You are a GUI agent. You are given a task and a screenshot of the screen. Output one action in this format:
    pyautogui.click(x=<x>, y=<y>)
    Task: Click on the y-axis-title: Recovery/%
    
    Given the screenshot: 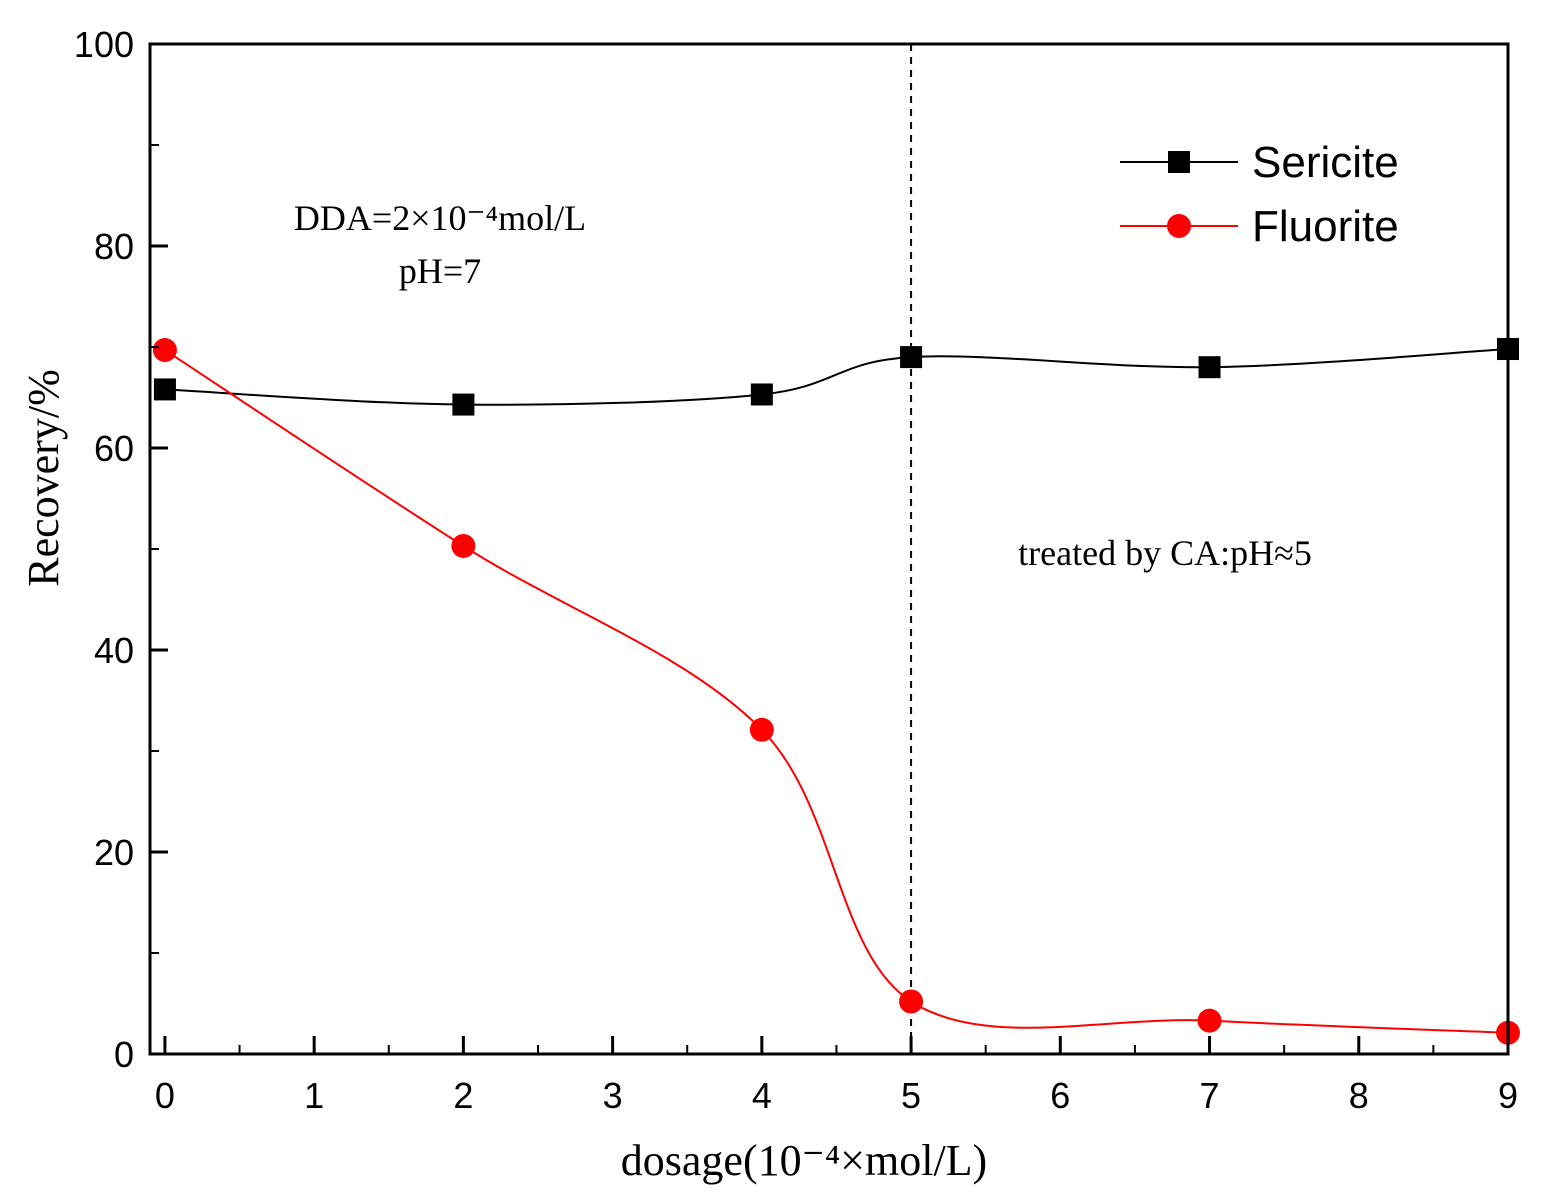 What is the action you would take?
    pyautogui.click(x=43, y=477)
    